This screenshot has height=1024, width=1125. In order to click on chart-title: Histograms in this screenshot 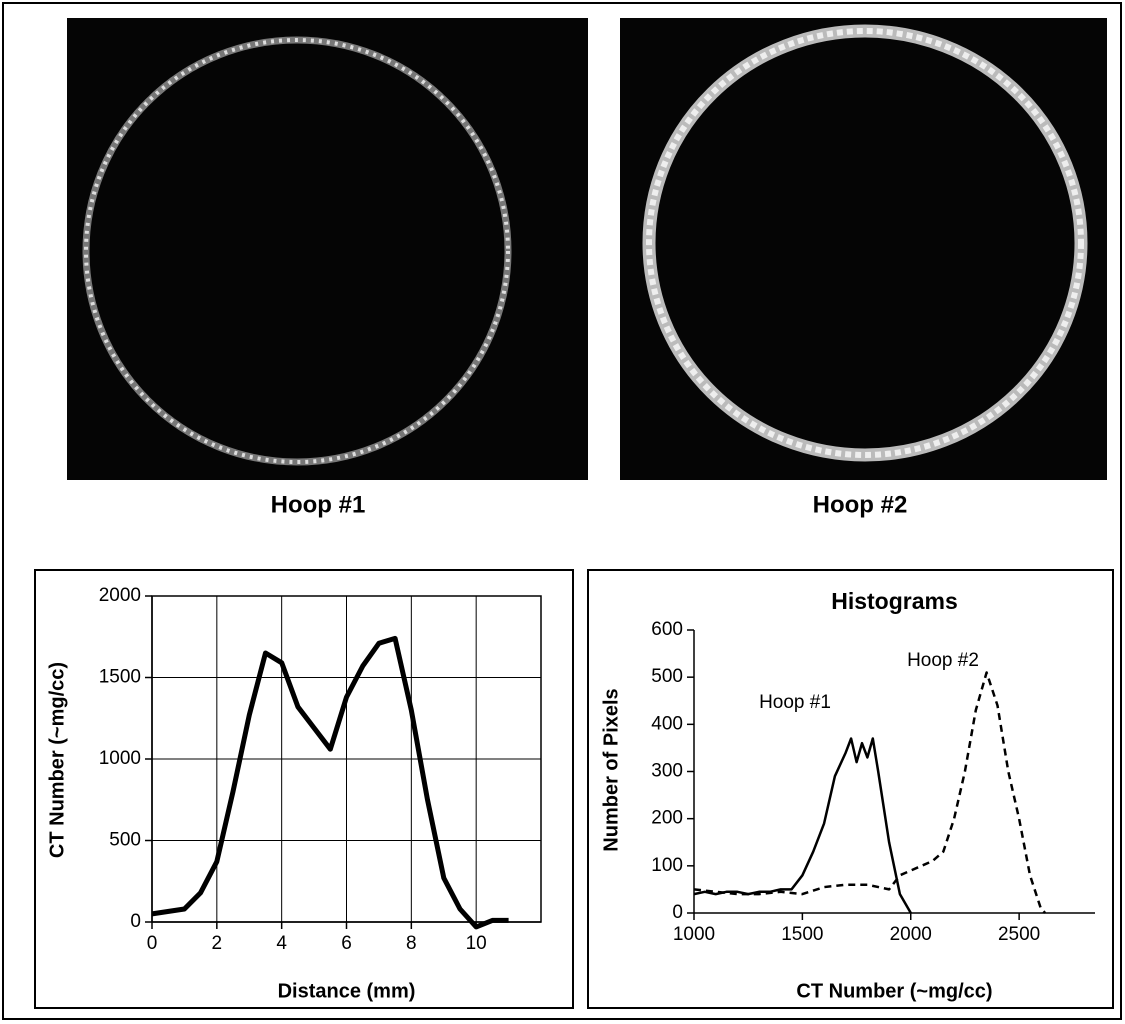, I will do `click(894, 601)`.